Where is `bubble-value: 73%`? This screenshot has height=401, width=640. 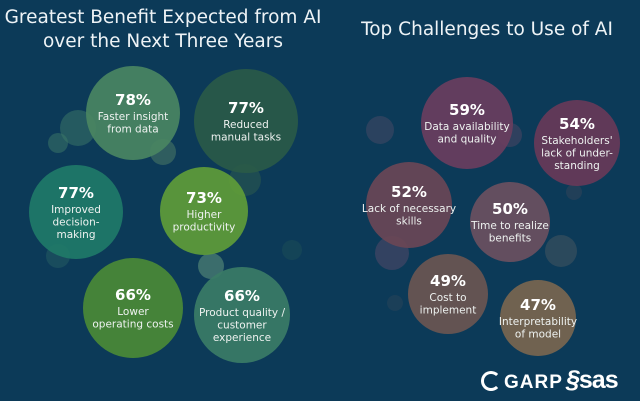 bubble-value: 73% is located at coordinates (204, 198).